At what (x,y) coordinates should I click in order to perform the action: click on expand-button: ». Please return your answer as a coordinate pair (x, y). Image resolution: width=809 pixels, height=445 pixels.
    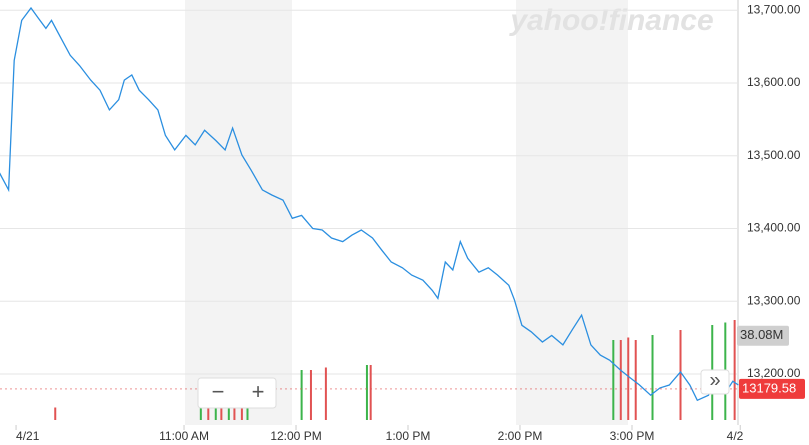
    Looking at the image, I should click on (714, 380).